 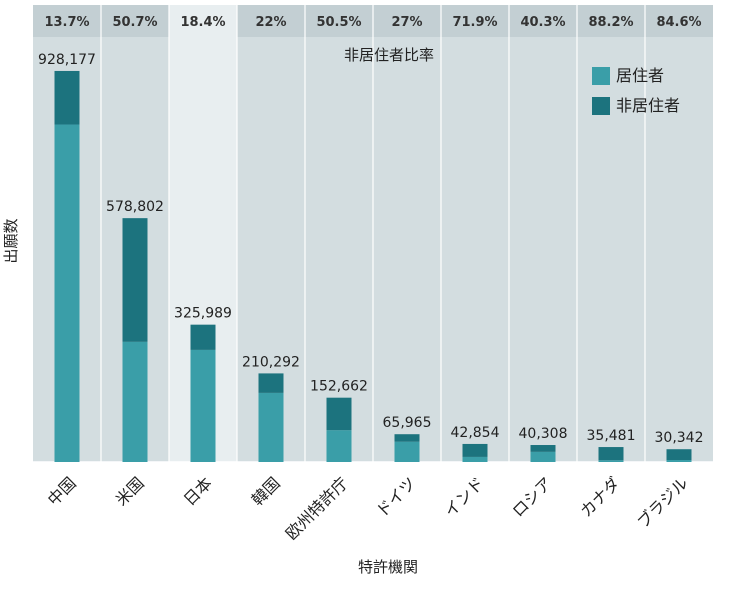 What do you see at coordinates (407, 423) in the screenshot?
I see `total-label: 65,965` at bounding box center [407, 423].